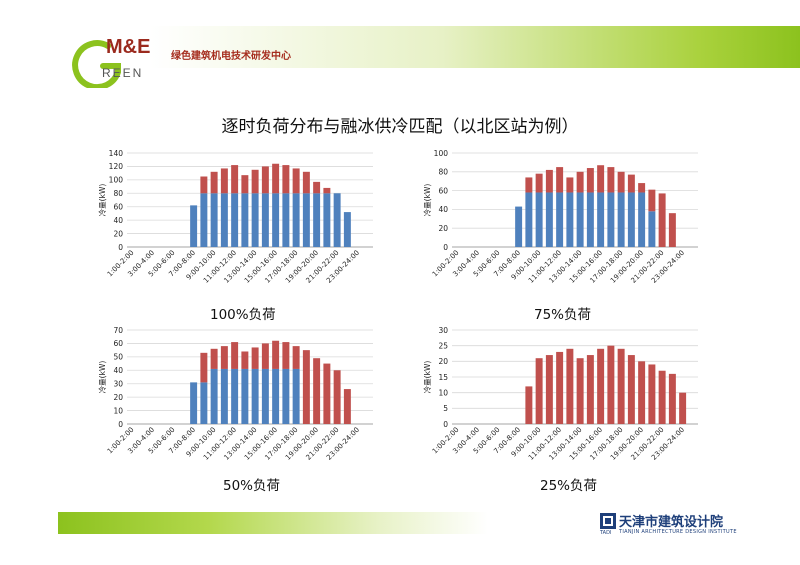 This screenshot has width=800, height=565. What do you see at coordinates (443, 377) in the screenshot?
I see `y-tick-label: 15` at bounding box center [443, 377].